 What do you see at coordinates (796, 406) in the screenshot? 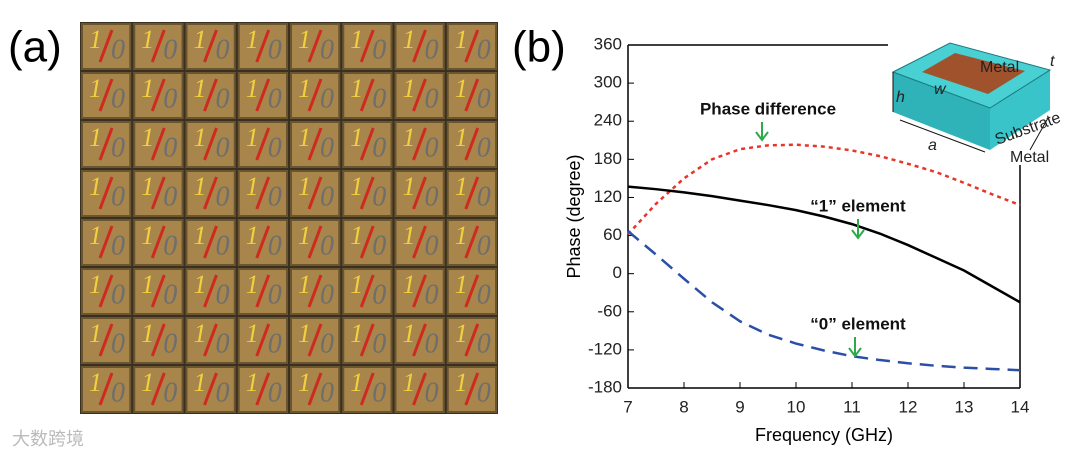
I see `x-tick-label: 10` at bounding box center [796, 406].